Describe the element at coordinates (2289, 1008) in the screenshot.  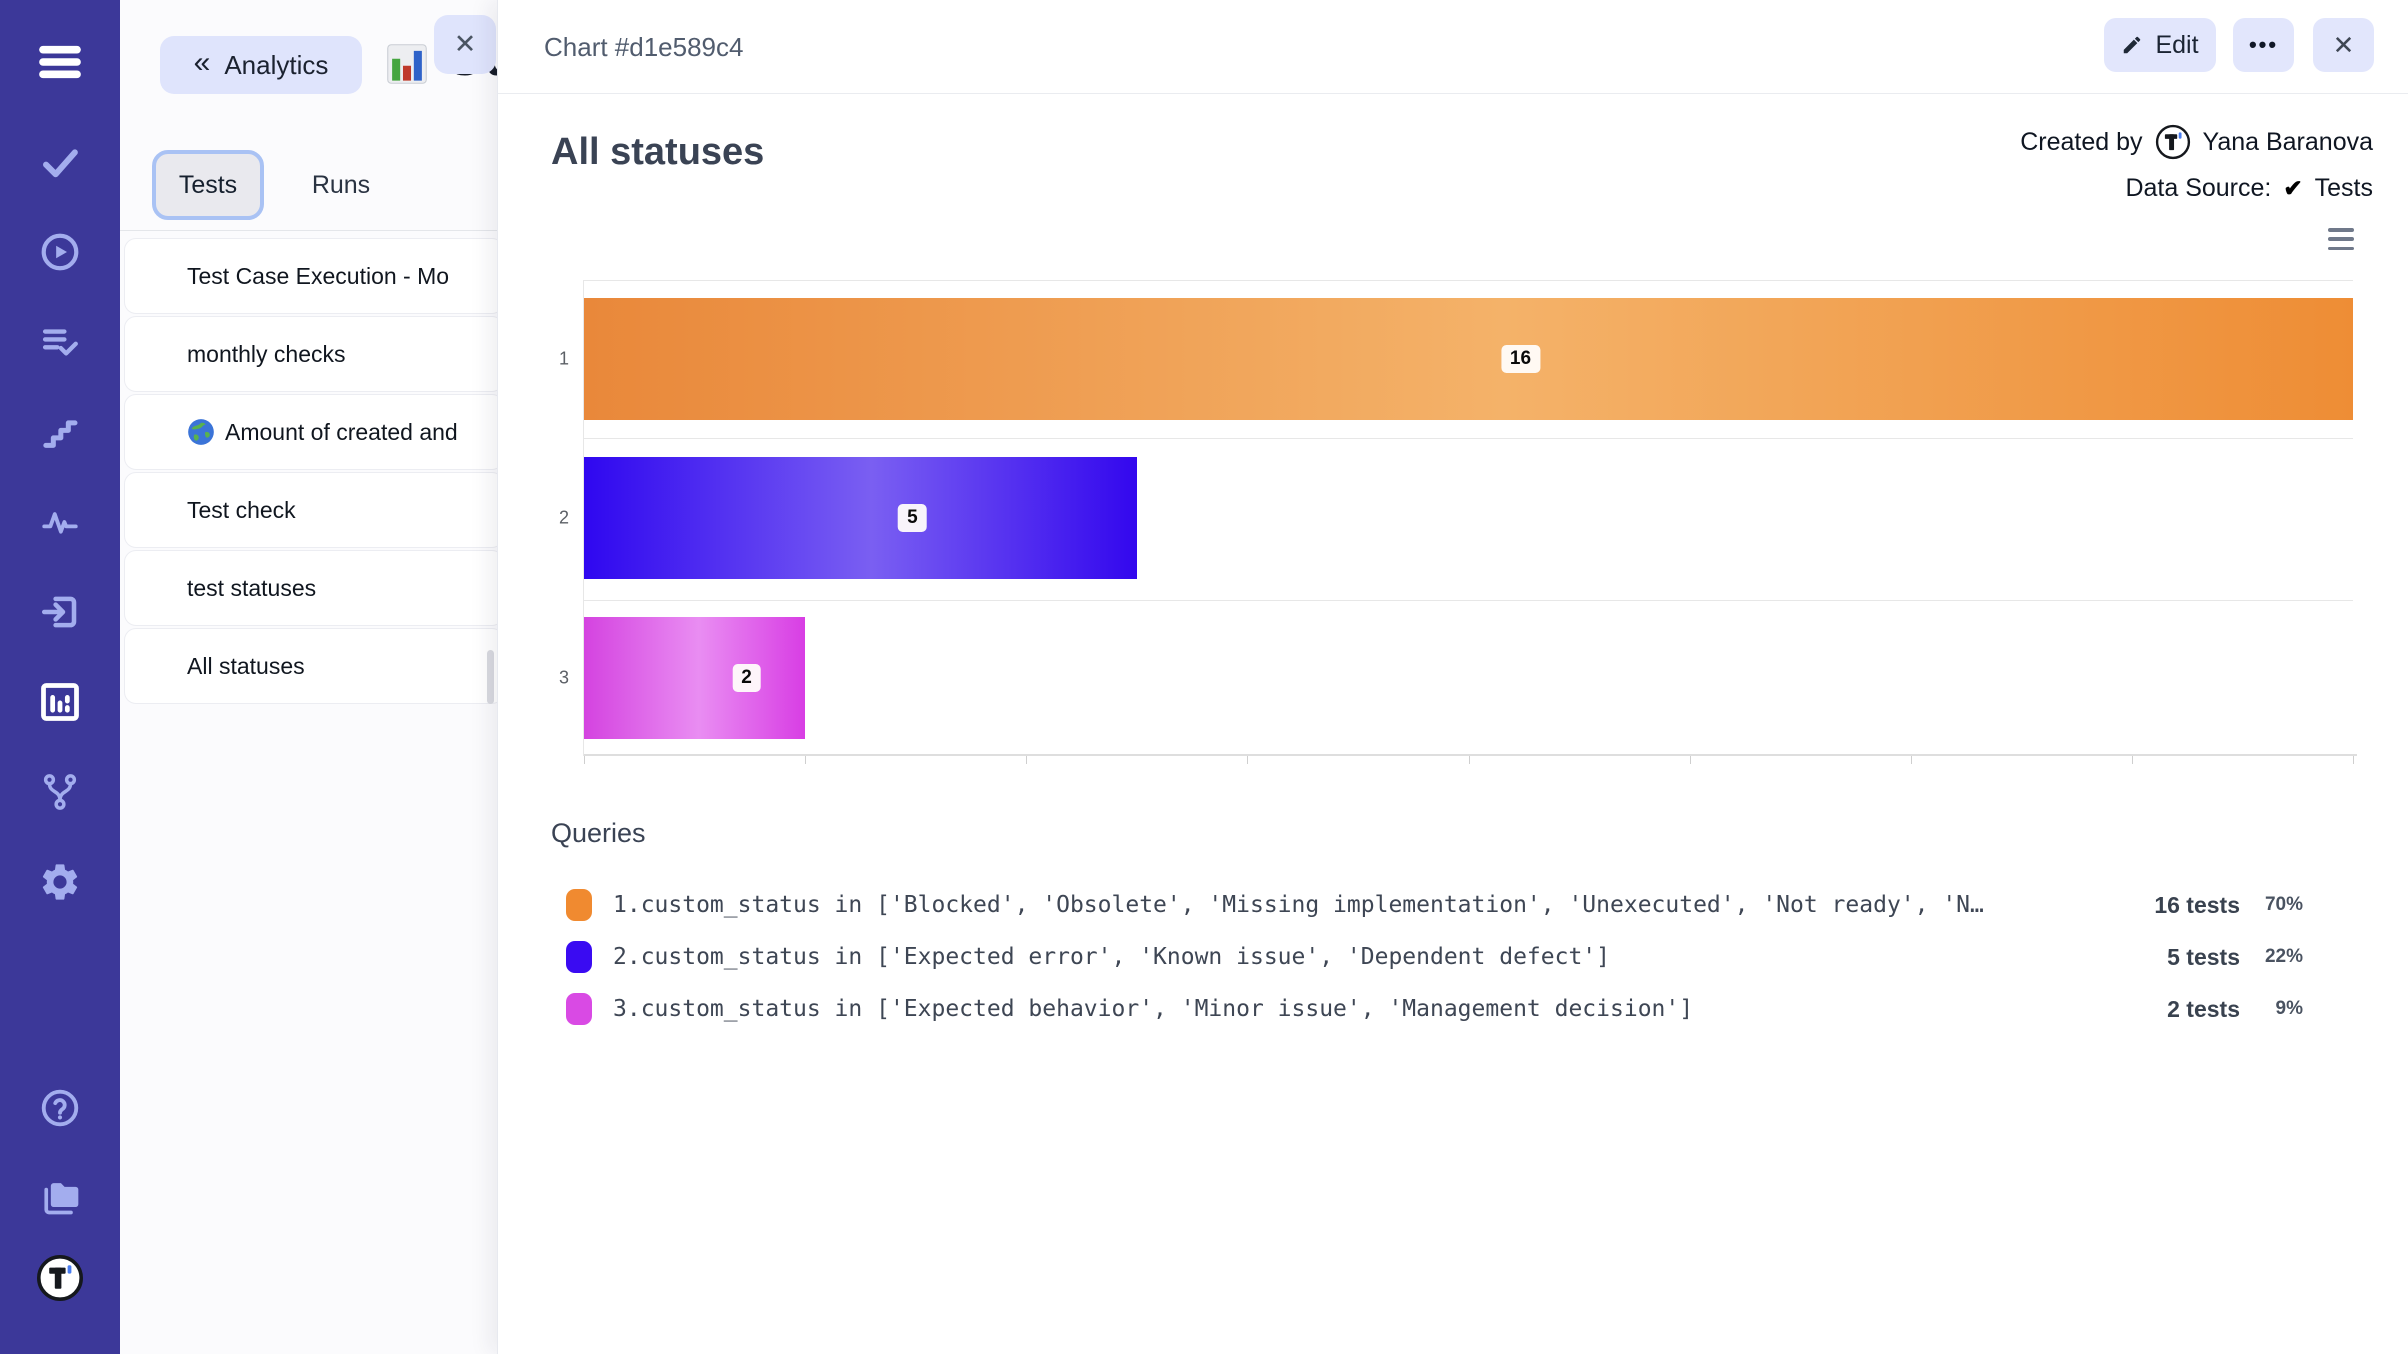
I see `query-percent: 9%` at that location.